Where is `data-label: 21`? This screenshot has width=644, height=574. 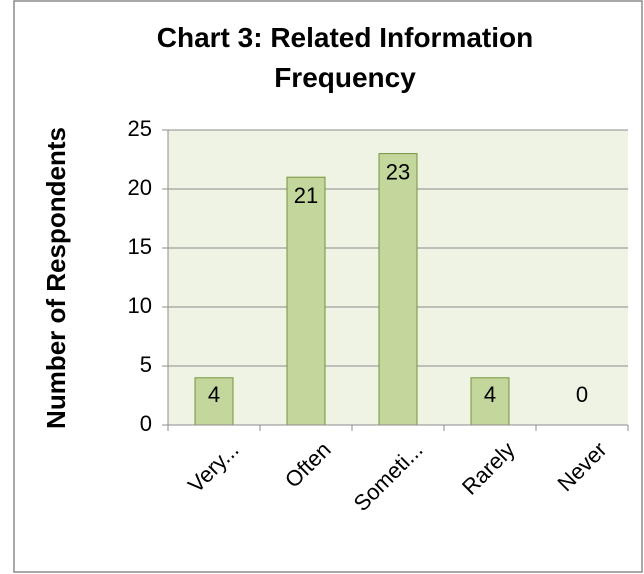 data-label: 21 is located at coordinates (306, 195).